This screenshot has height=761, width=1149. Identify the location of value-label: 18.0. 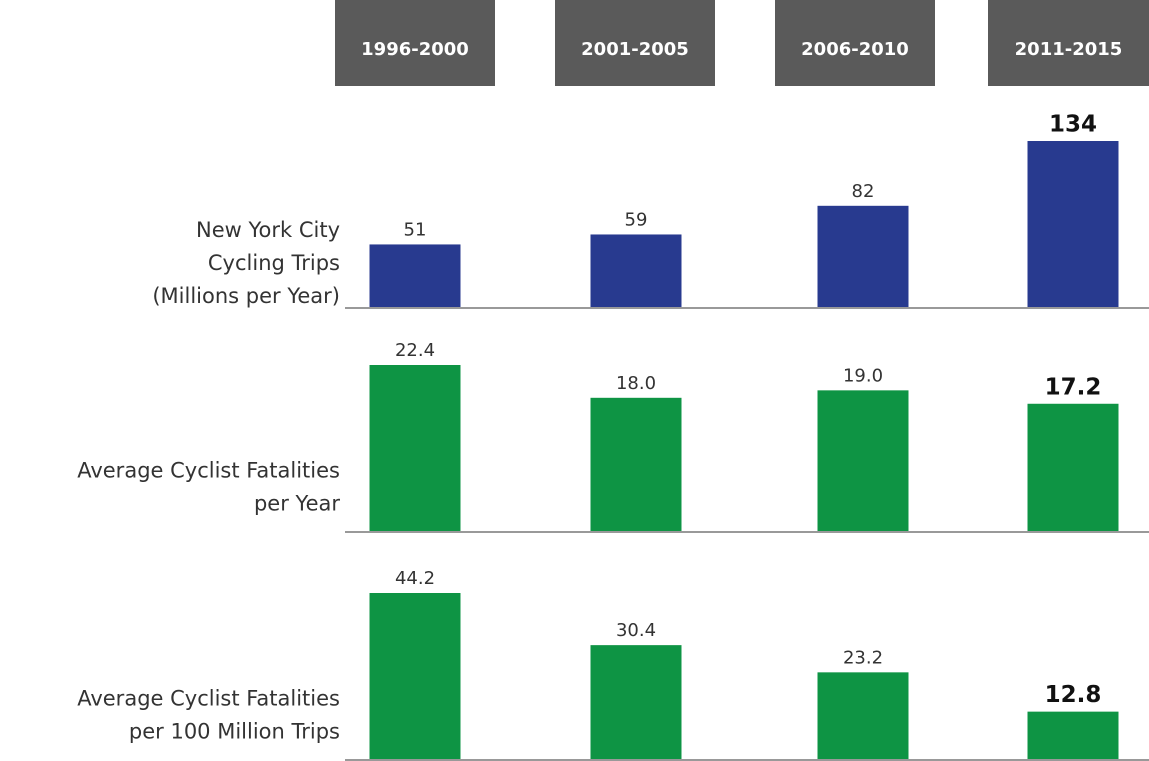
(636, 383).